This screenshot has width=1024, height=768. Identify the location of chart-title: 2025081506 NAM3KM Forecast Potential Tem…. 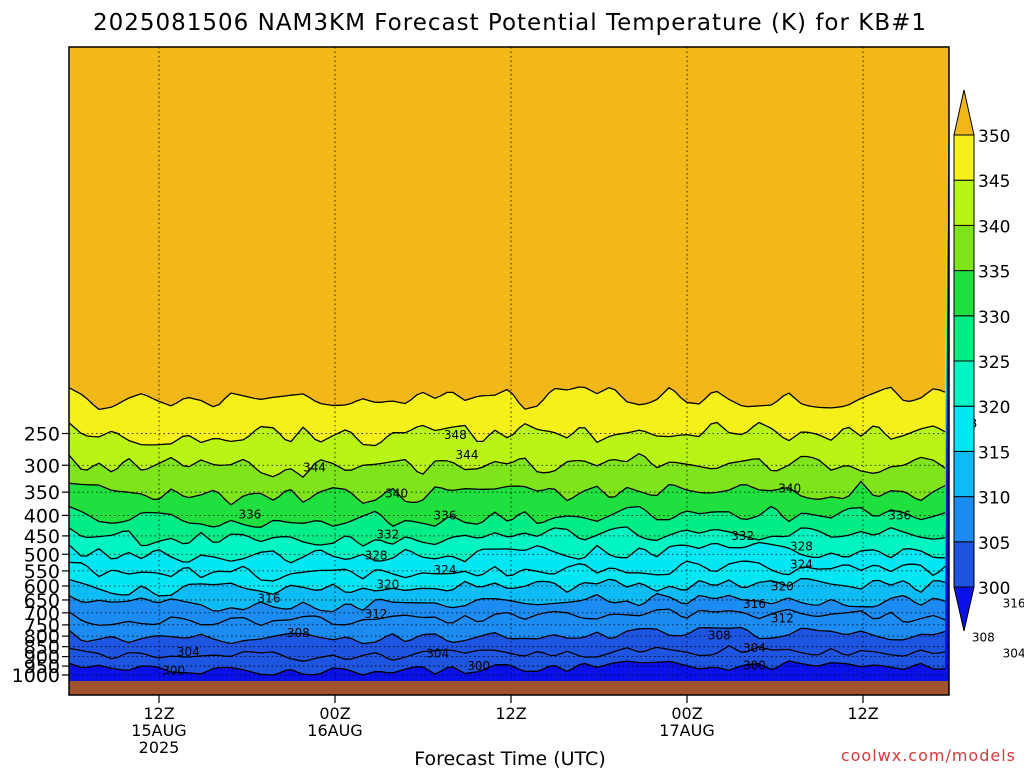
(510, 23).